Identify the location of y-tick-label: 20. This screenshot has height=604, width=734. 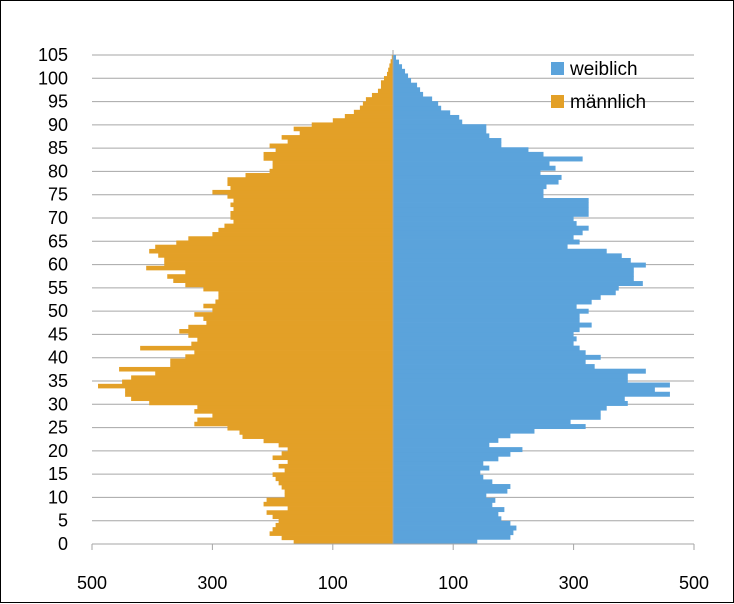
(58, 451).